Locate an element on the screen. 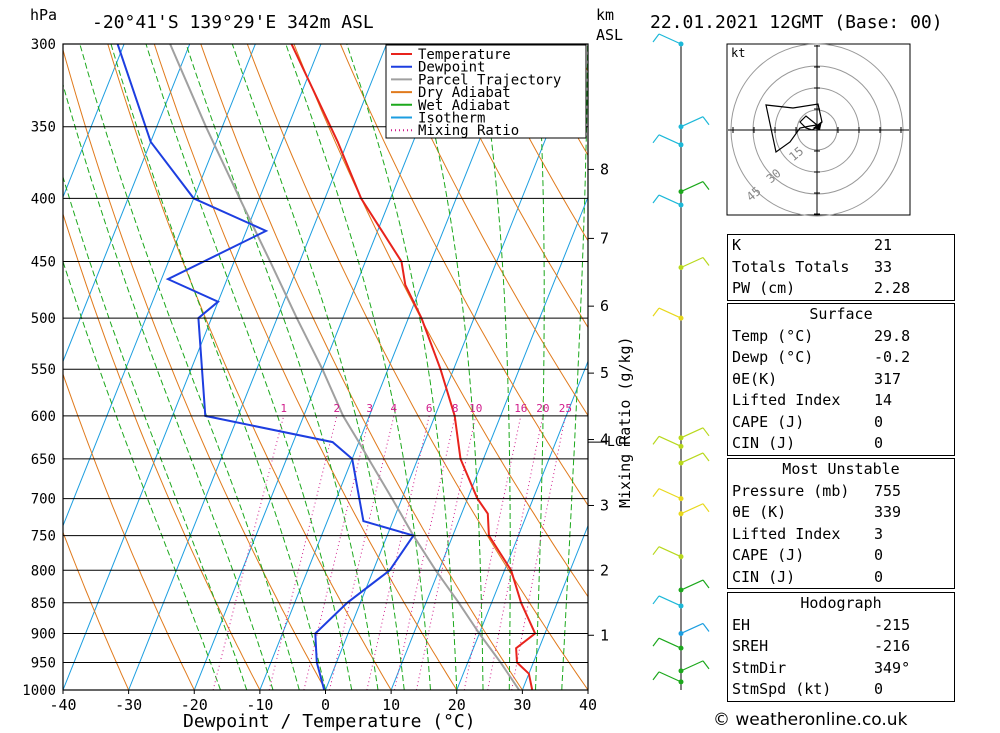 The width and height of the screenshot is (1000, 733). row-label: Dewp (°C) is located at coordinates (773, 357).